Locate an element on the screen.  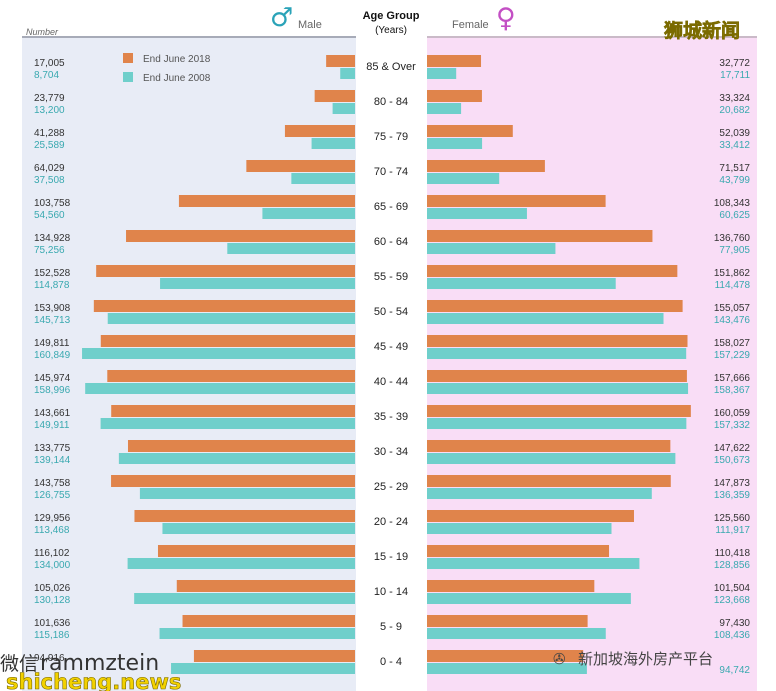
watermark-rammztein: rammztein is located at coordinates (99, 663).